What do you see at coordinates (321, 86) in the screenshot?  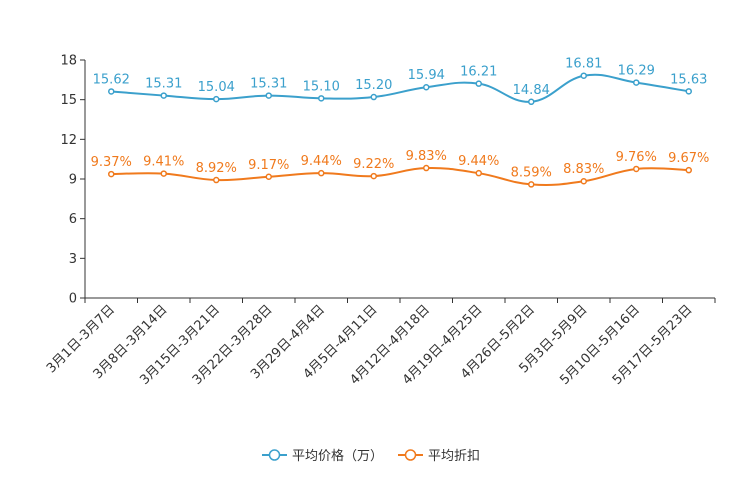 I see `data-label: 15.10` at bounding box center [321, 86].